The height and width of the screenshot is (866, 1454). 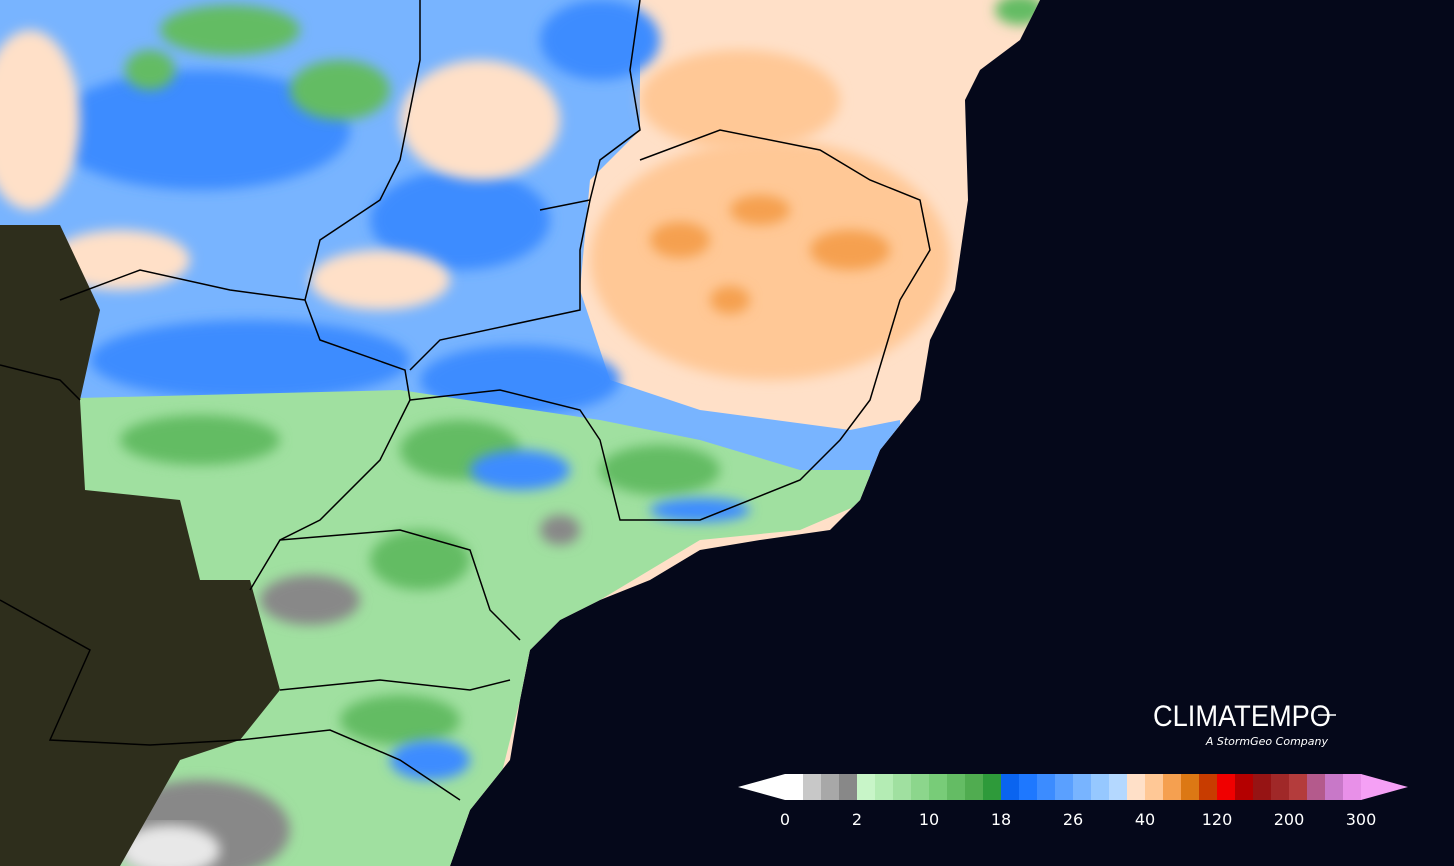 What do you see at coordinates (1073, 819) in the screenshot?
I see `colorbar-tick-label: 26` at bounding box center [1073, 819].